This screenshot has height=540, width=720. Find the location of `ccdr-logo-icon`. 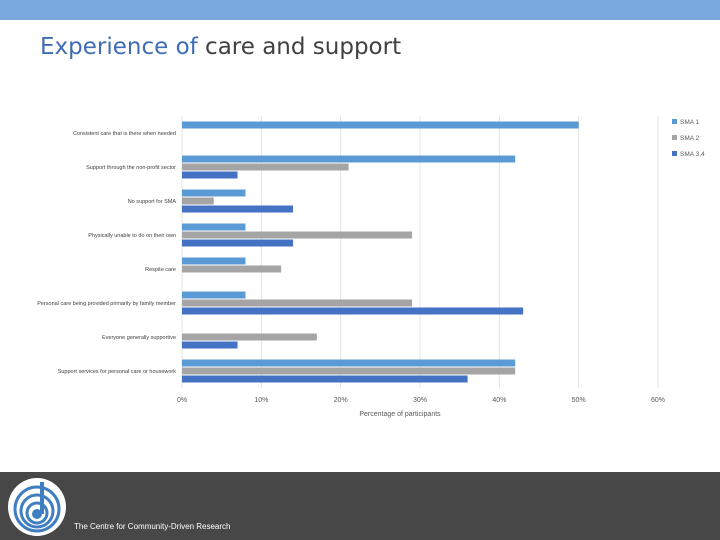

ccdr-logo-icon is located at coordinates (37, 507).